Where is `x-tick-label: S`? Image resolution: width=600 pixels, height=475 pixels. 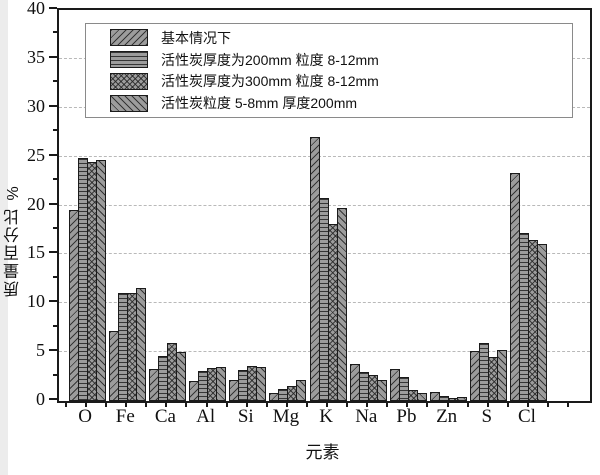
x-tick-label: S is located at coordinates (487, 416).